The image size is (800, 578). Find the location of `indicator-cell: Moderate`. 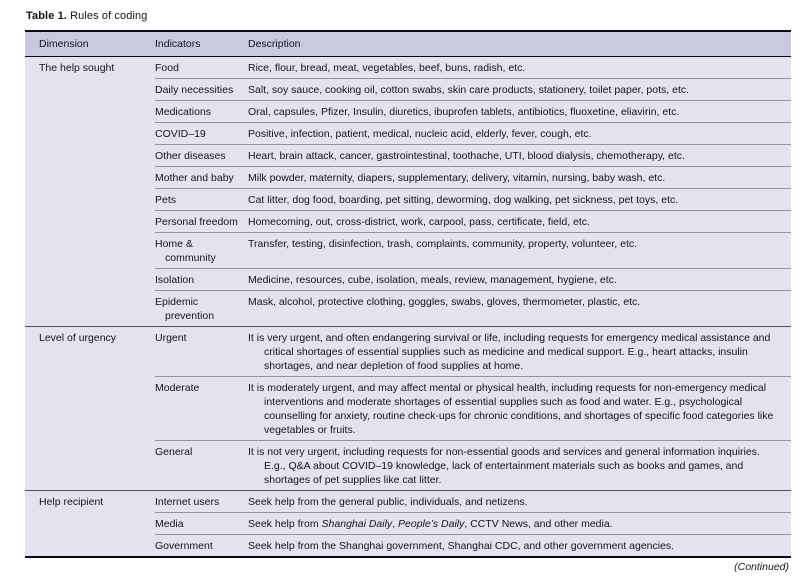

indicator-cell: Moderate is located at coordinates (177, 387).